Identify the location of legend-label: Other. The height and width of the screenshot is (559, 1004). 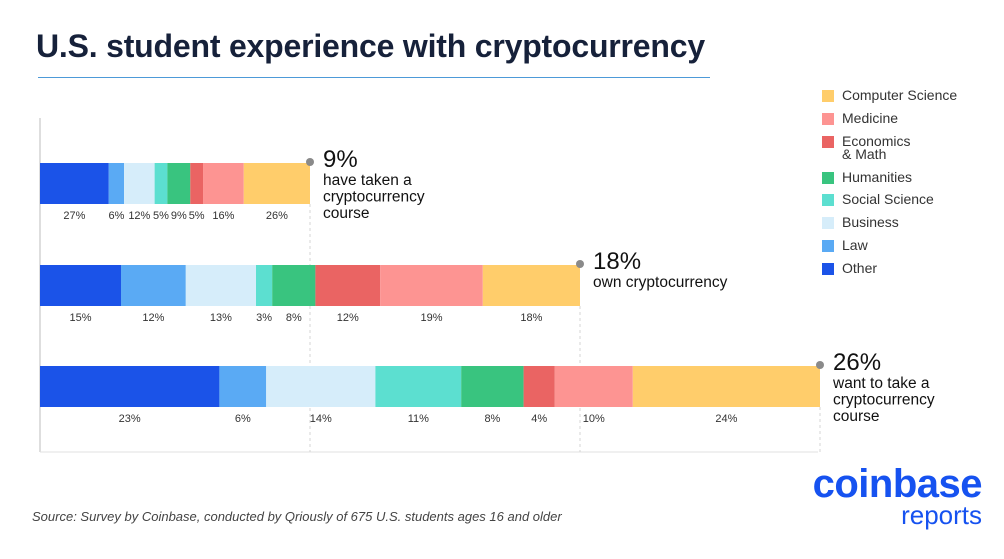
(860, 267).